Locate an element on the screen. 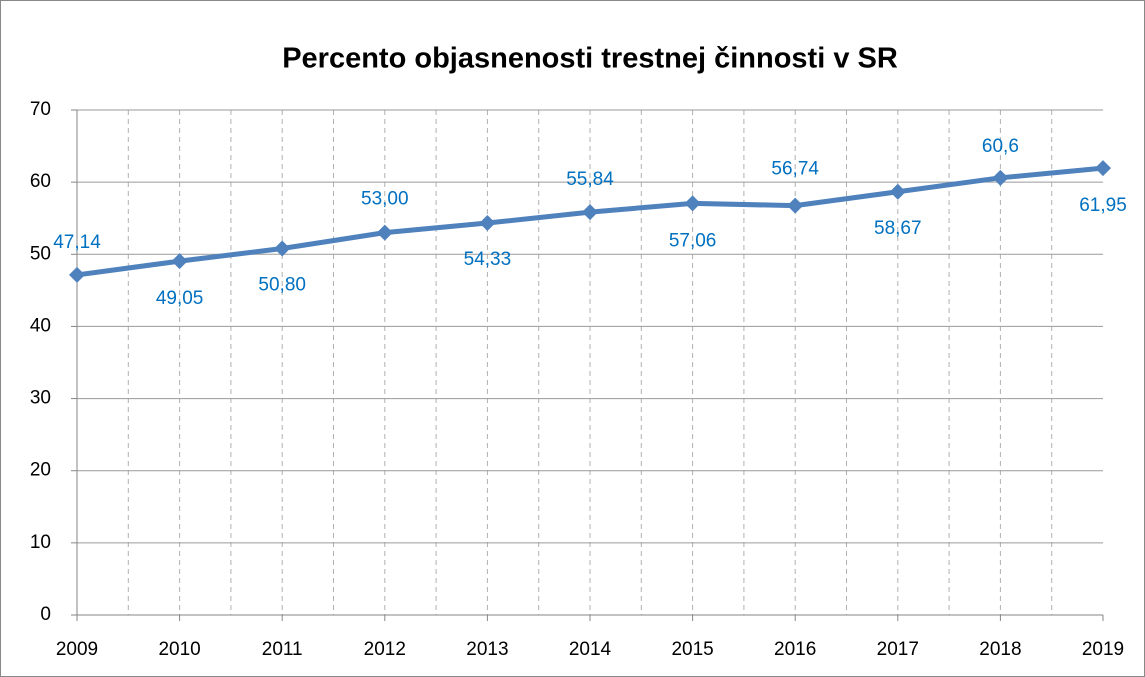  x-tick-label: 2012 is located at coordinates (385, 649).